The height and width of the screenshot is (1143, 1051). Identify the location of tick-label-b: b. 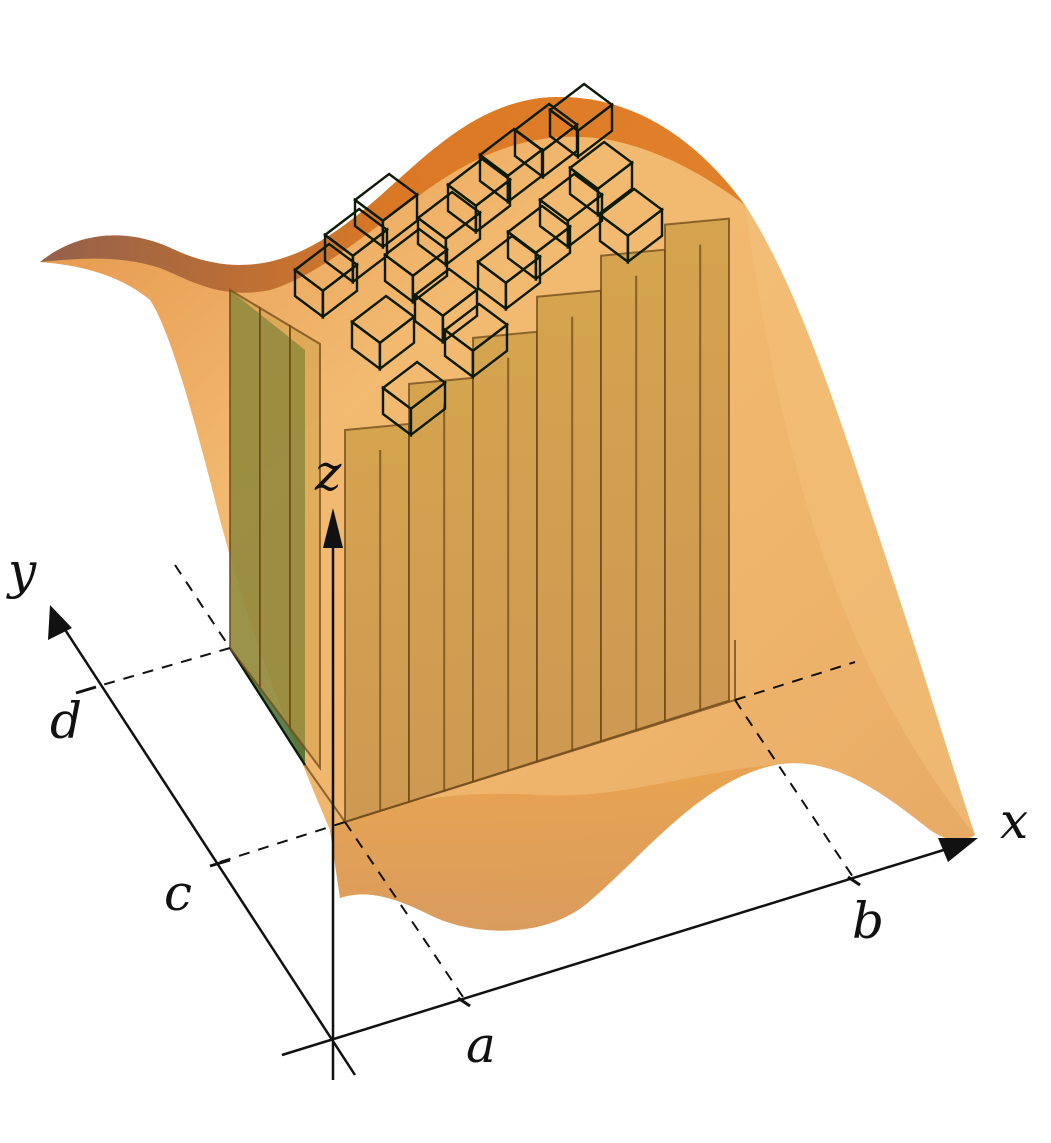
(868, 921).